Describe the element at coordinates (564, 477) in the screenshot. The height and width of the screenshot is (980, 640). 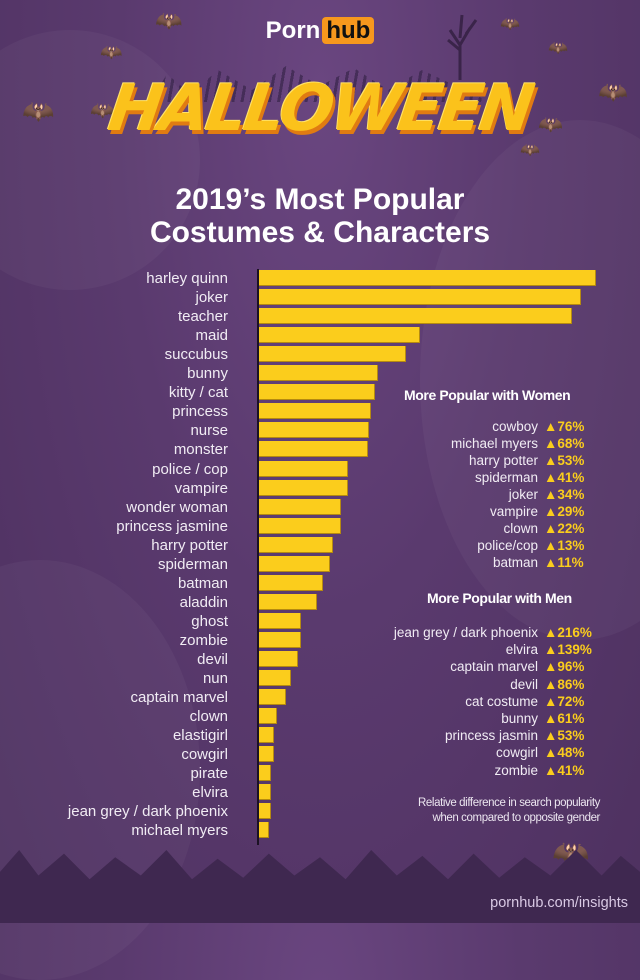
I see `difference-value: ▲41%` at that location.